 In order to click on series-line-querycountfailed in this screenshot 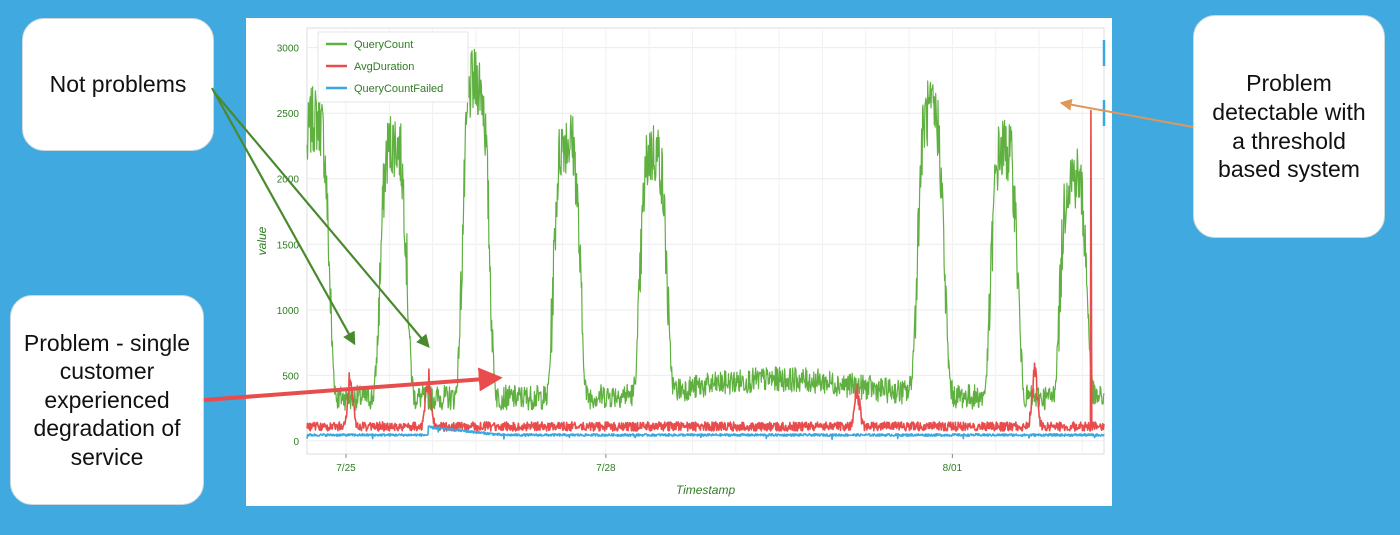, I will do `click(705, 433)`.